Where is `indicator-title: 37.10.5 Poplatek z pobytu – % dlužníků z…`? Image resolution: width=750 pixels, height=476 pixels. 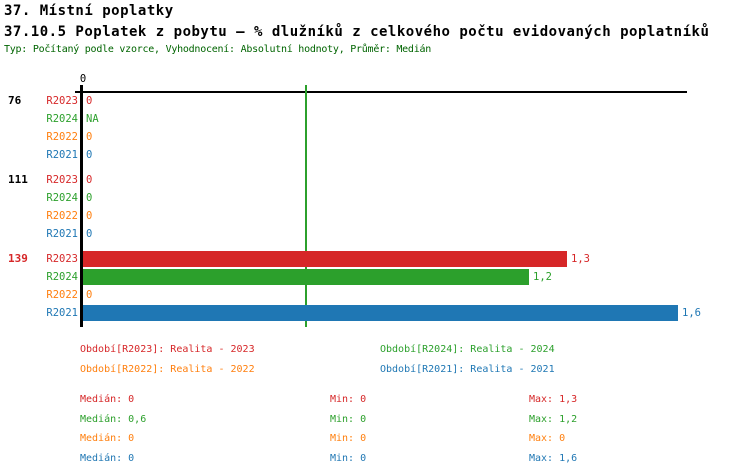
indicator-title: 37.10.5 Poplatek z pobytu – % dlužníků z… is located at coordinates (357, 32).